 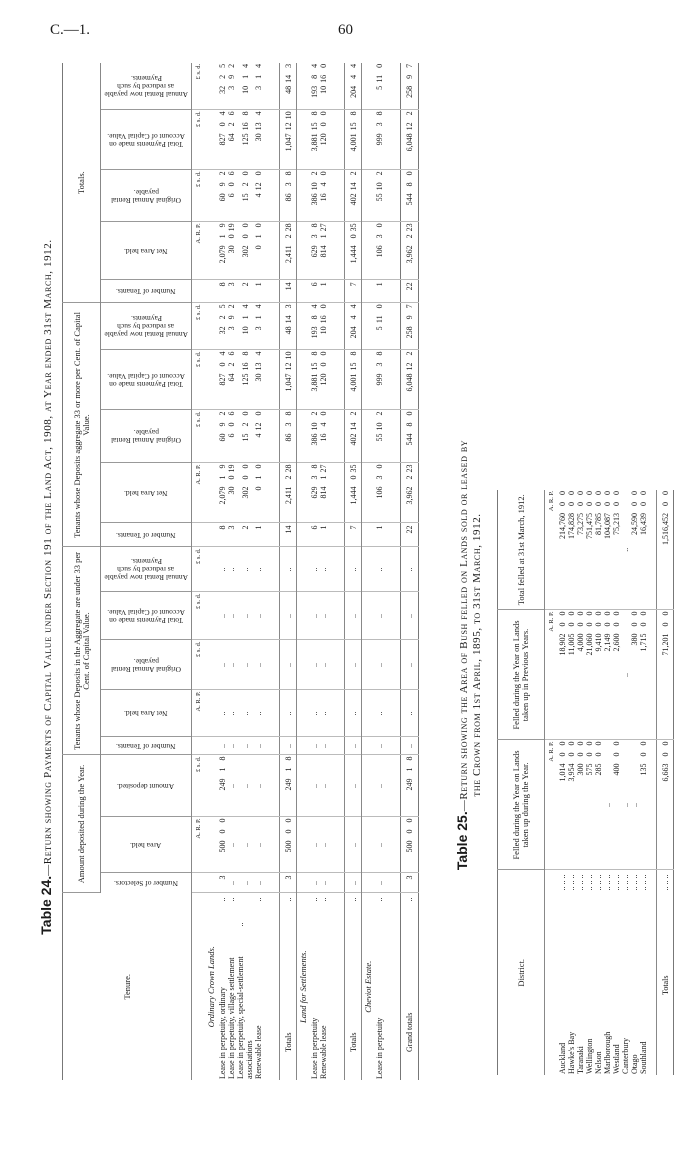 What do you see at coordinates (409, 379) in the screenshot?
I see `data-cell: 6,048 12 2` at bounding box center [409, 379].